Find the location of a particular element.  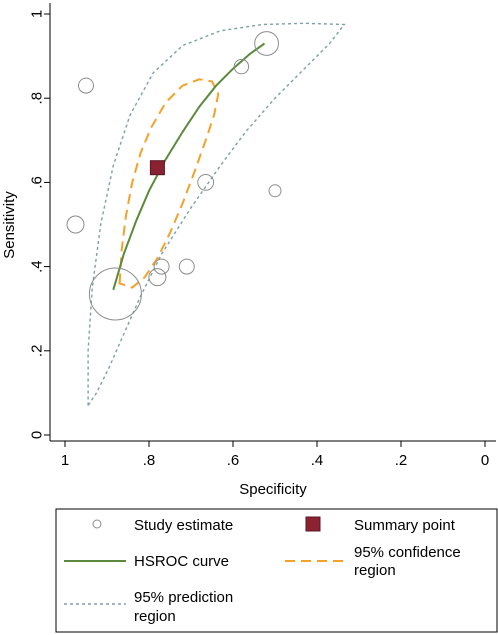

legend-study-label: Study estimate is located at coordinates (183, 525).